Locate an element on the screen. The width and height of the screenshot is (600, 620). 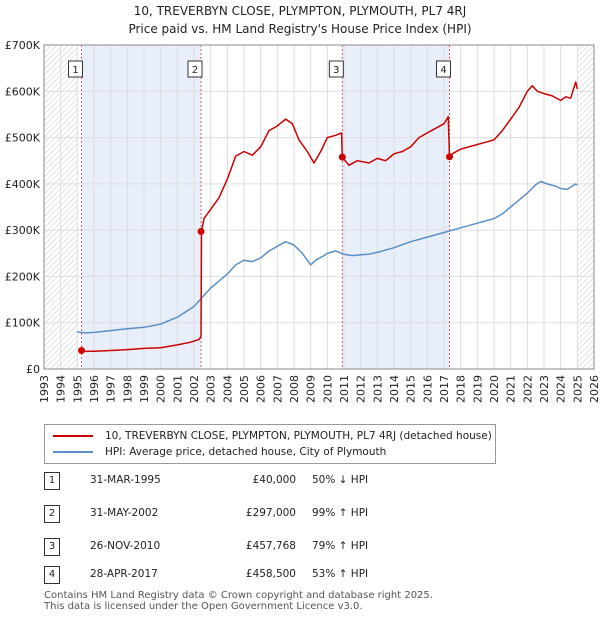
x-tick-label: 1995 is located at coordinates (77, 389).